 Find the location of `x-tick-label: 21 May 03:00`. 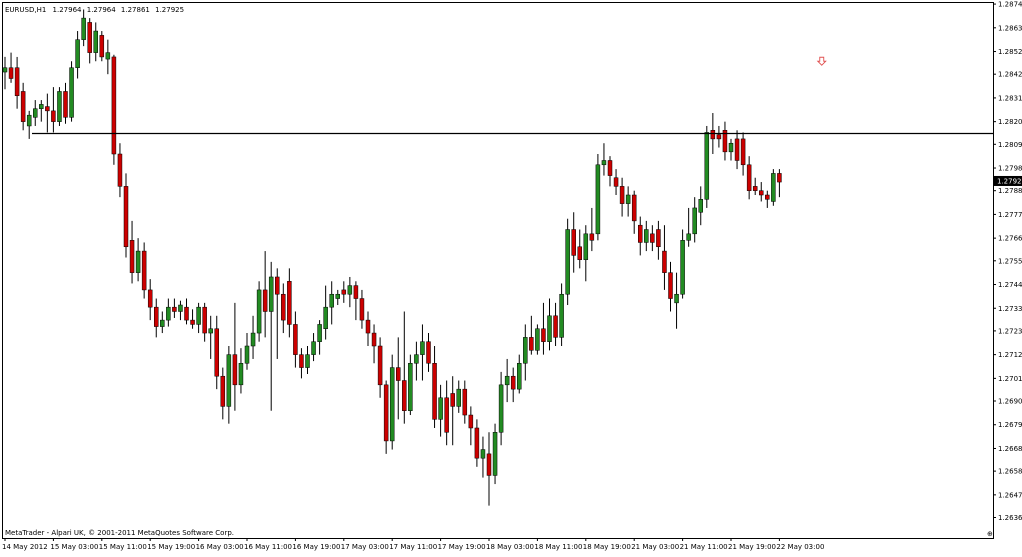

x-tick-label: 21 May 03:00 is located at coordinates (655, 547).